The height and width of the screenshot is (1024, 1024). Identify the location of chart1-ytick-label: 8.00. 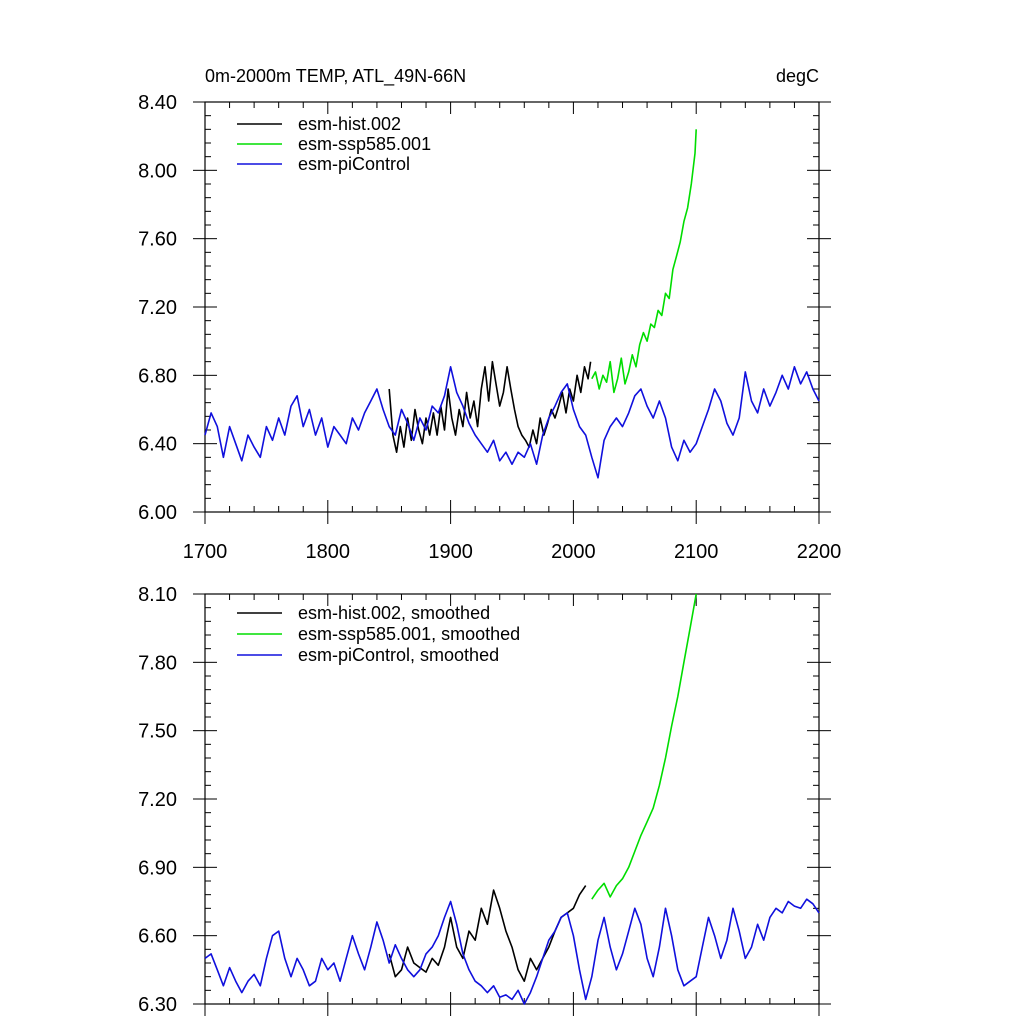
(157, 171).